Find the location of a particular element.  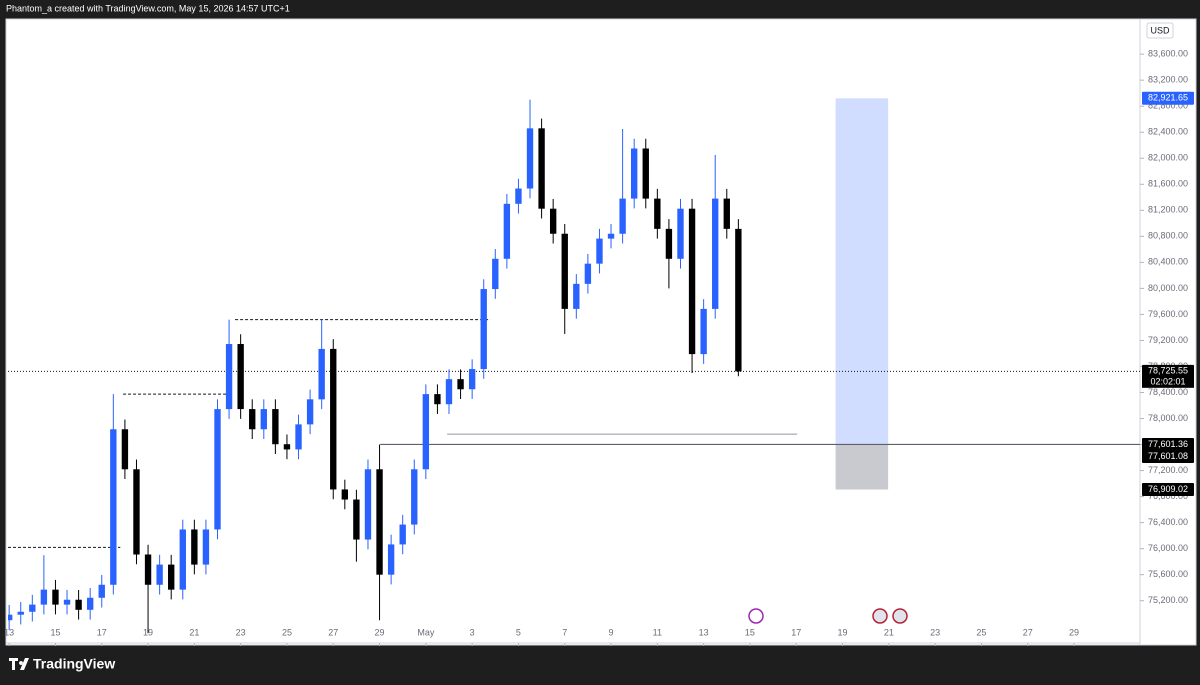

y-tick-label: 80,400.00 is located at coordinates (1168, 262).